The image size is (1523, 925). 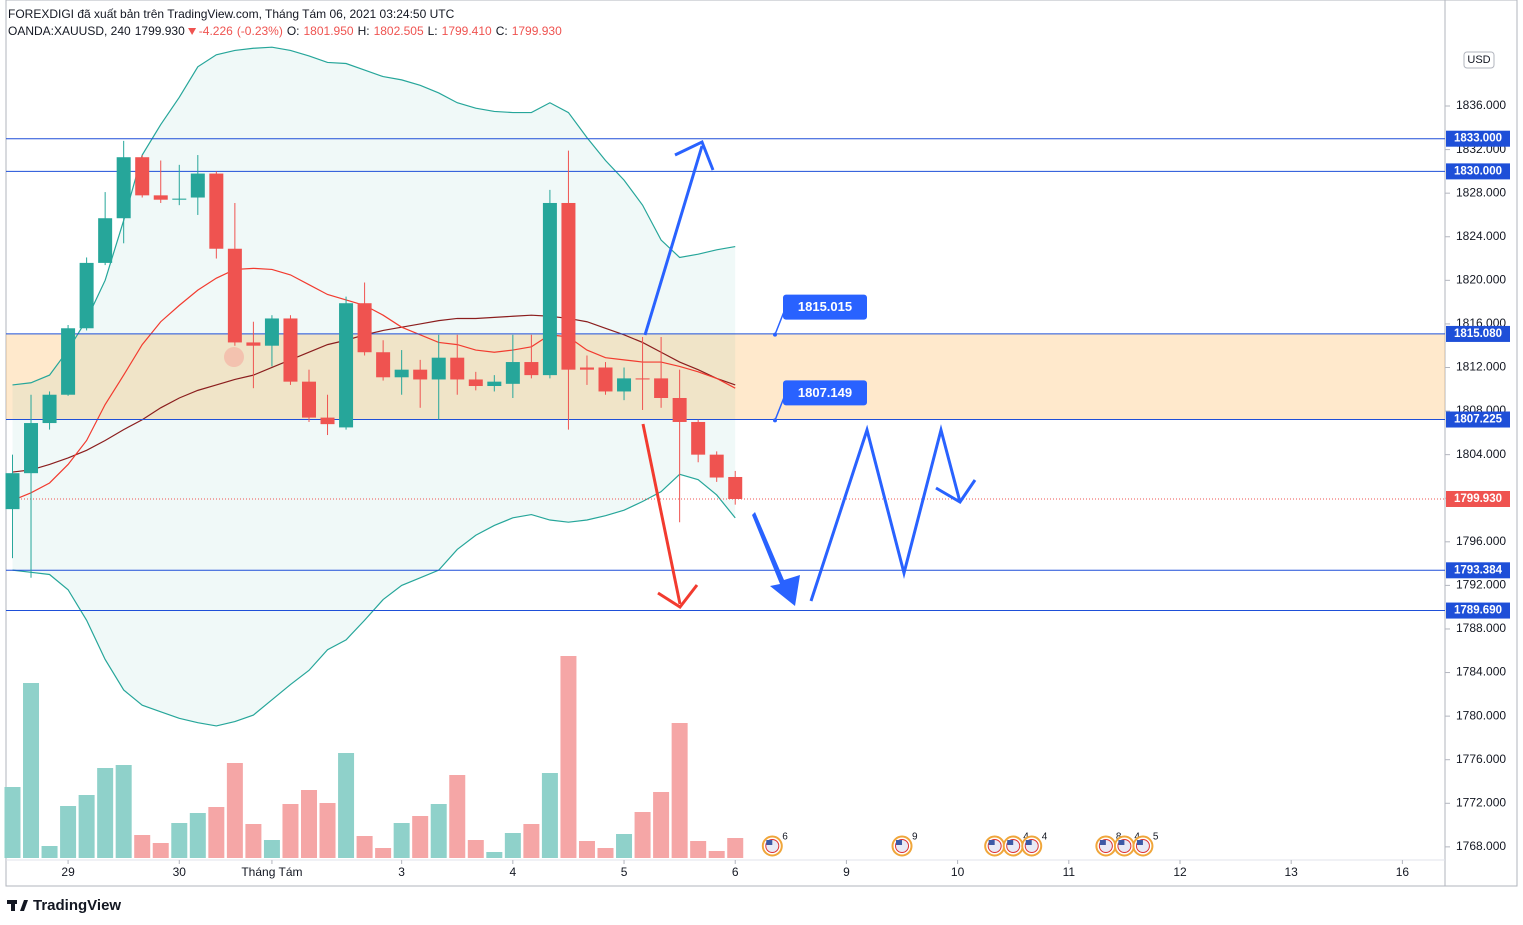 I want to click on quote-part: O:, so click(x=293, y=31).